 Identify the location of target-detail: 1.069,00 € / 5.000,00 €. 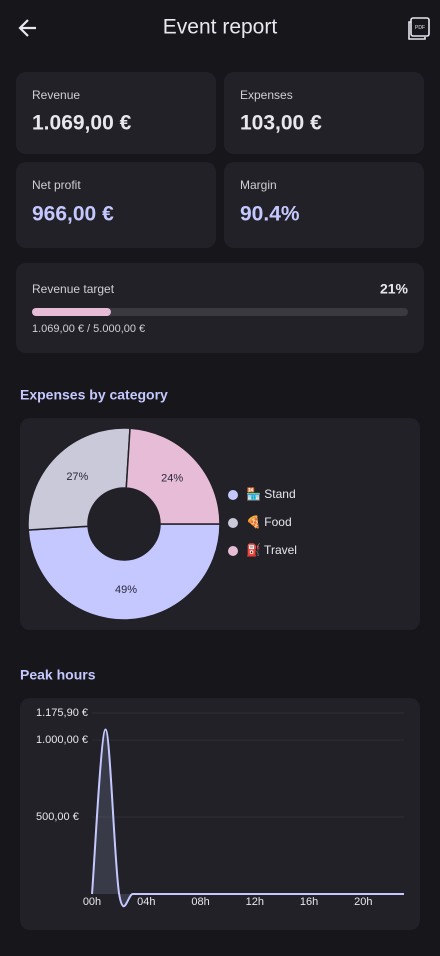
(88, 329).